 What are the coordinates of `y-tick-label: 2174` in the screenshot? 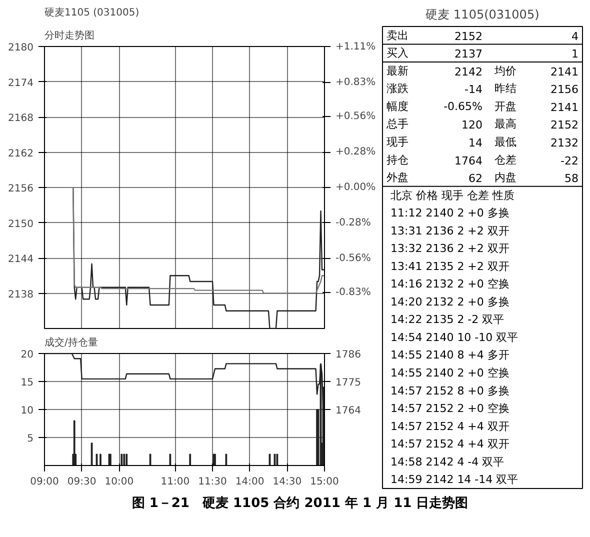 It's located at (21, 83).